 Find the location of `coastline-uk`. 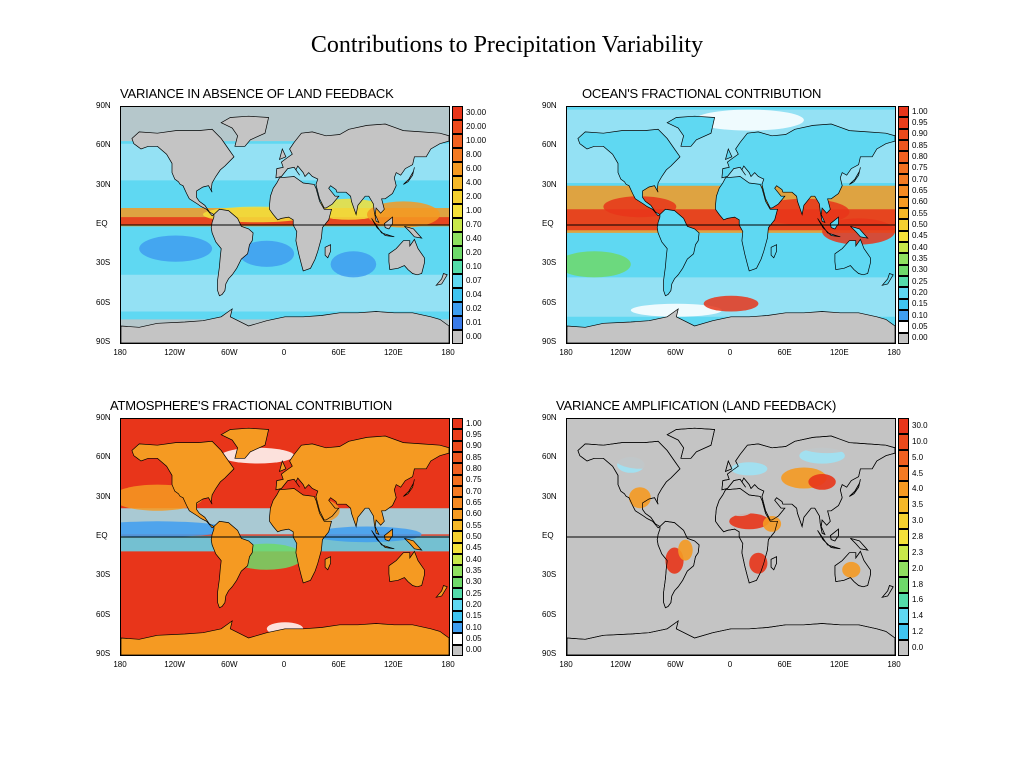

coastline-uk is located at coordinates (282, 465).